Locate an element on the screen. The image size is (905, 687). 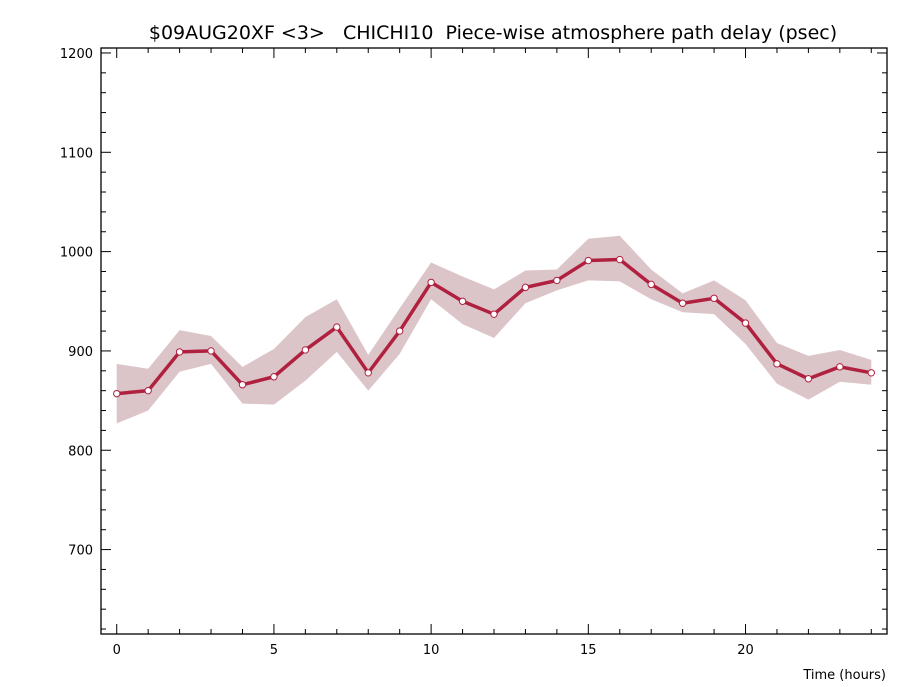
x-tick-label: 15 is located at coordinates (588, 650).